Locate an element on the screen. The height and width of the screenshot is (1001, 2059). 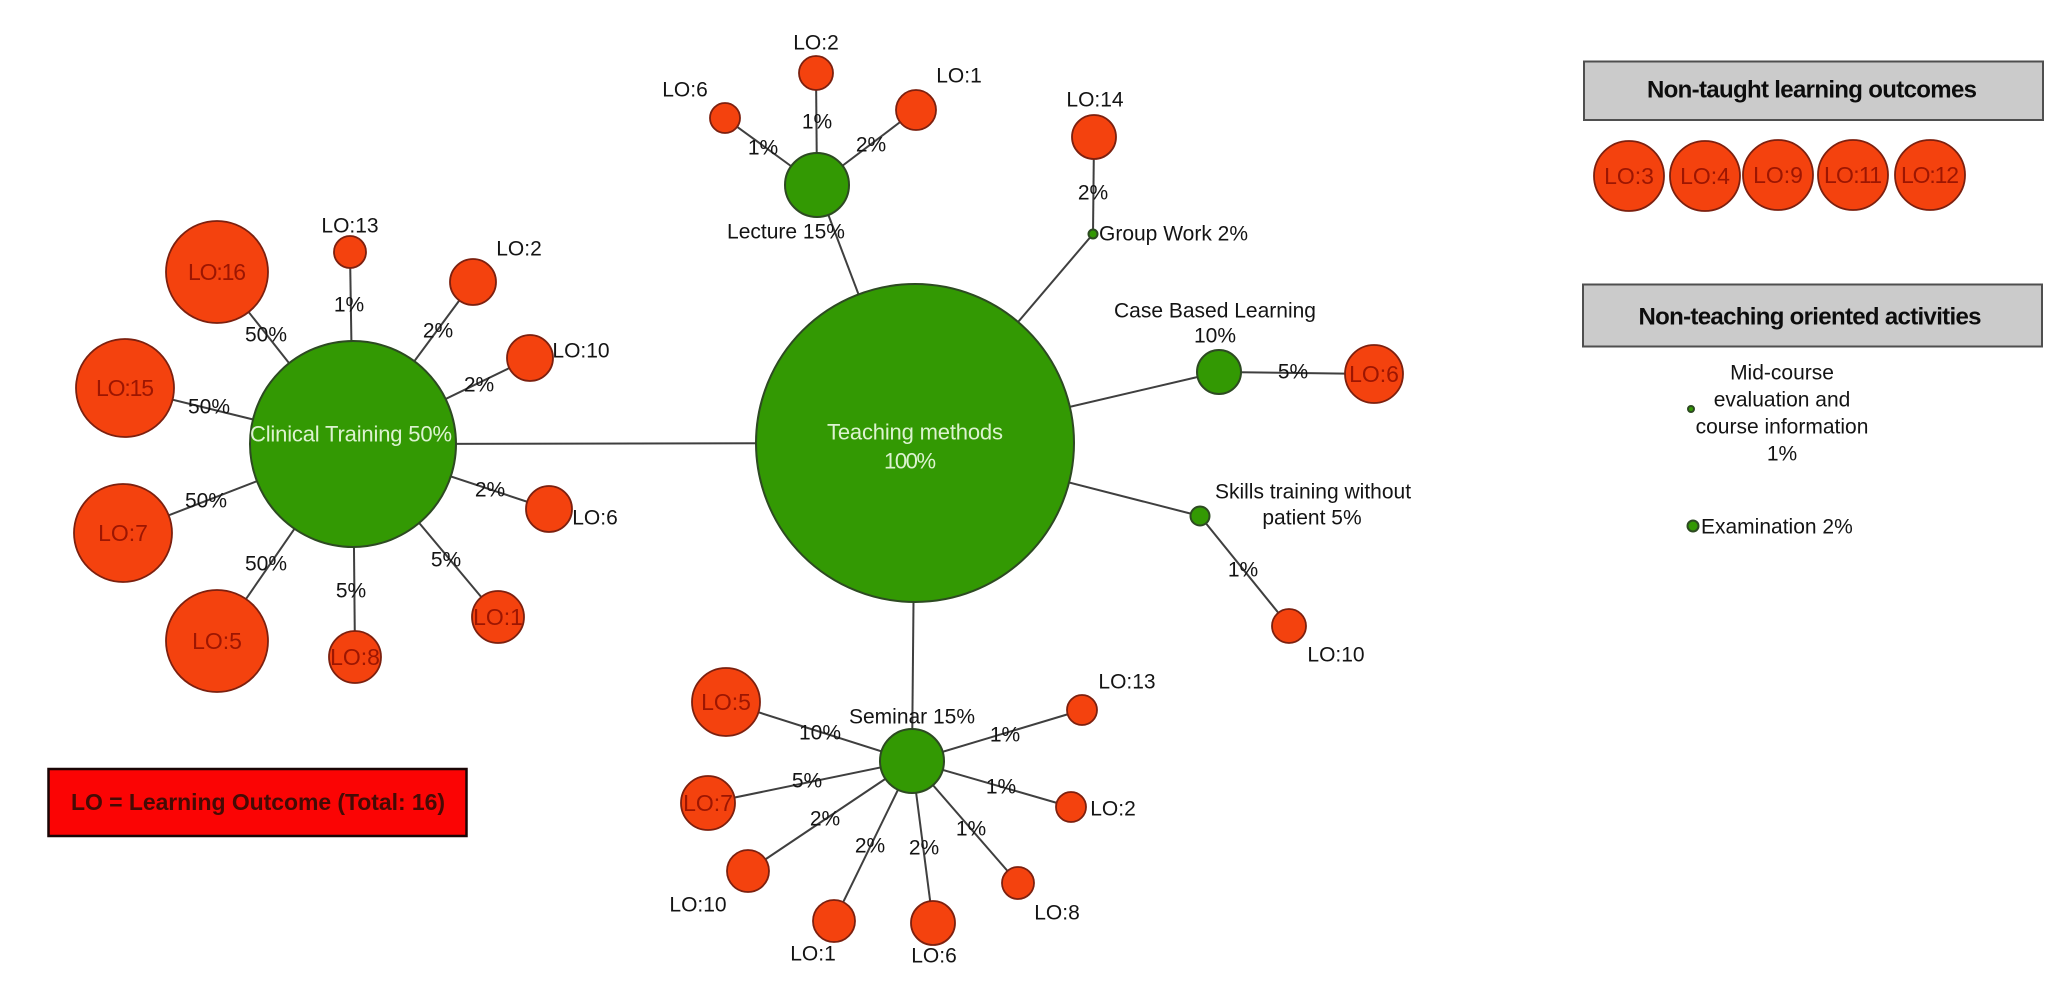
svg-text: LO:14 is located at coordinates (1095, 100).